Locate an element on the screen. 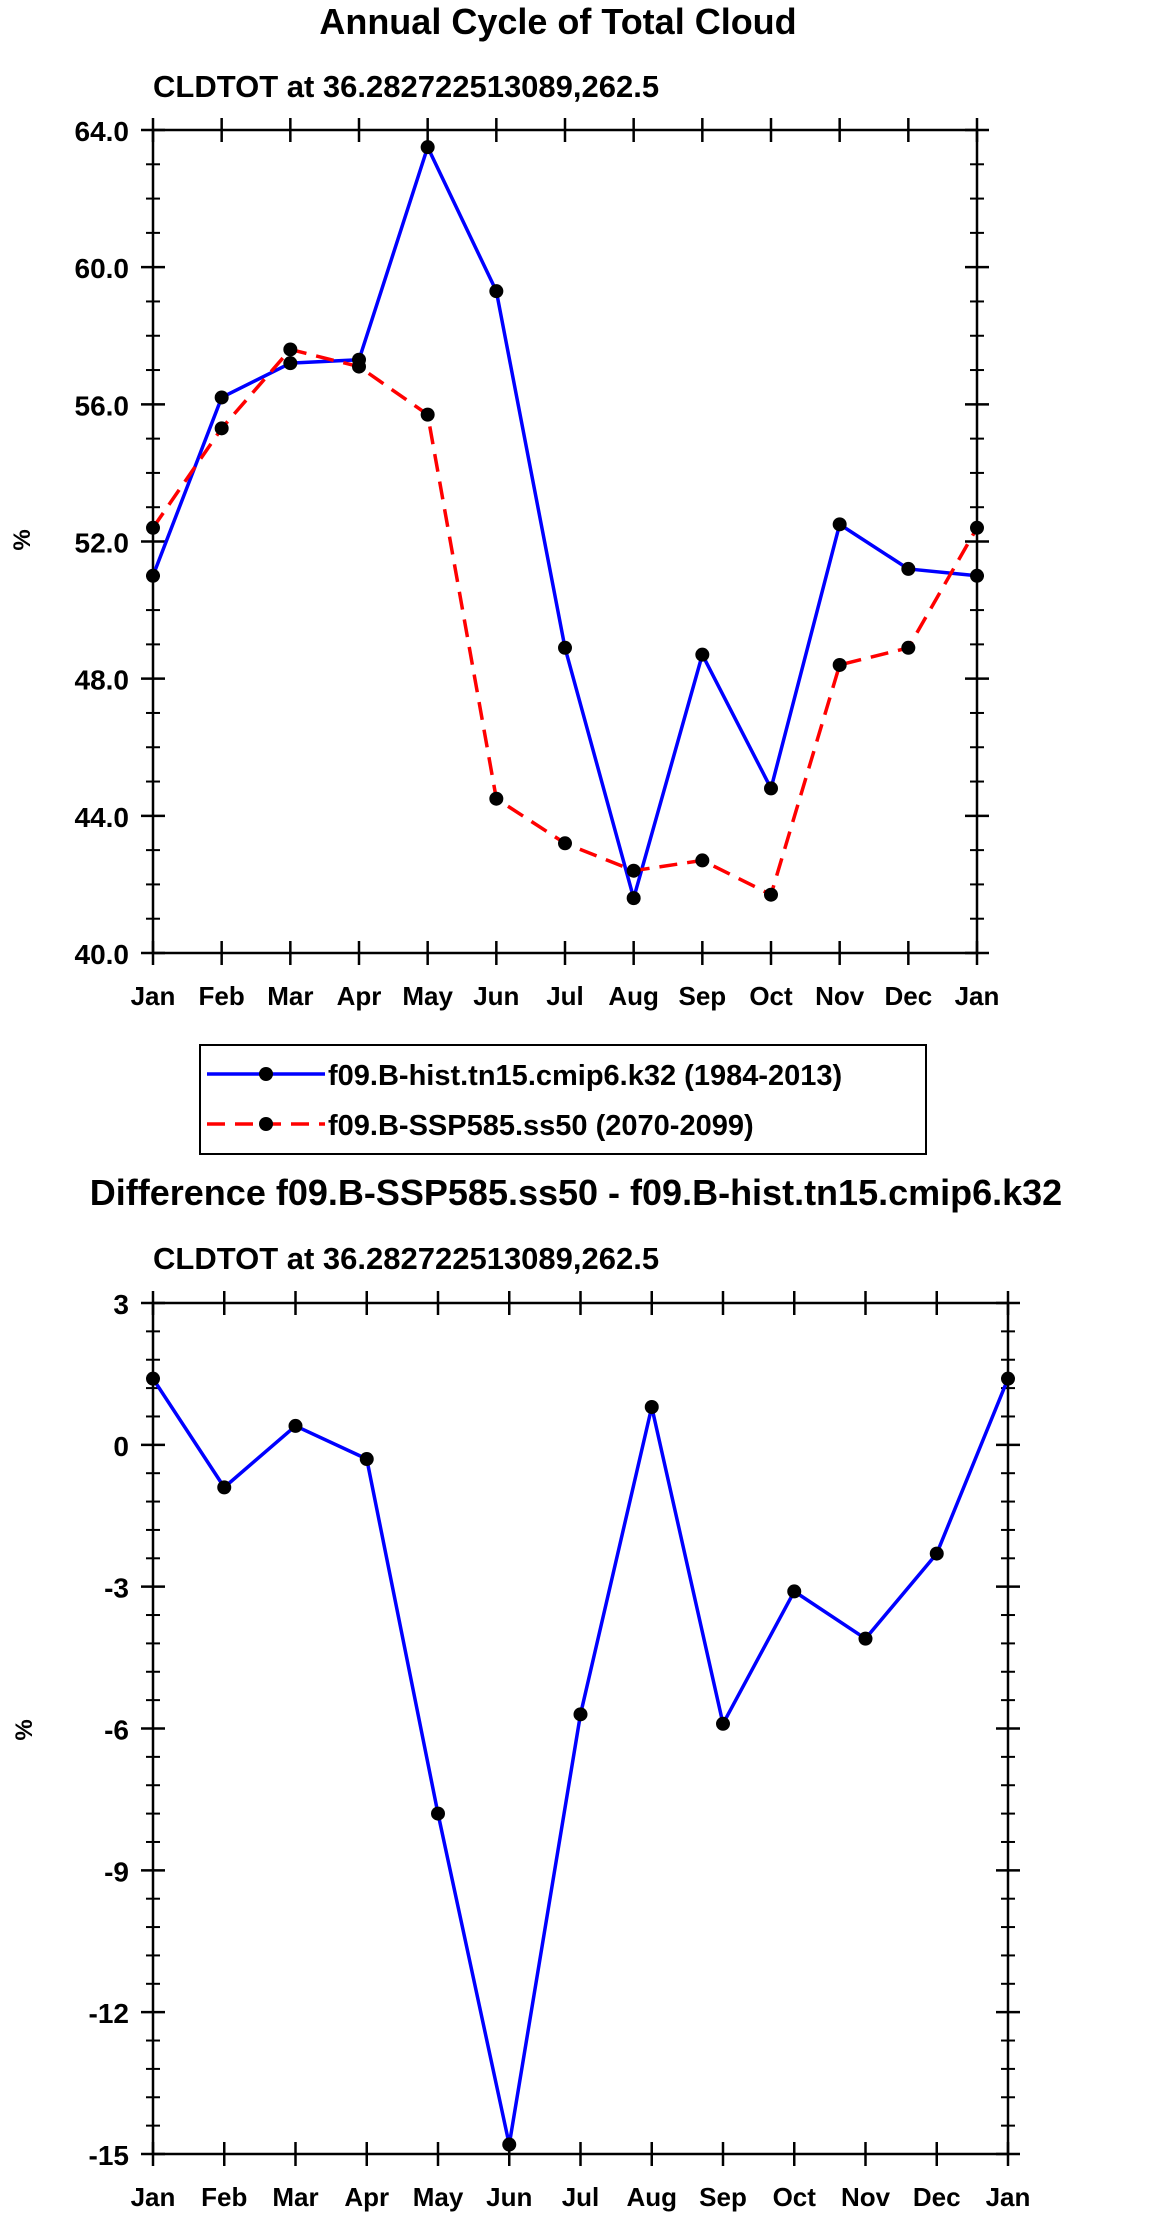 Image resolution: width=1161 pixels, height=2236 pixels. chart1-ytick-label: 56.0 is located at coordinates (102, 405).